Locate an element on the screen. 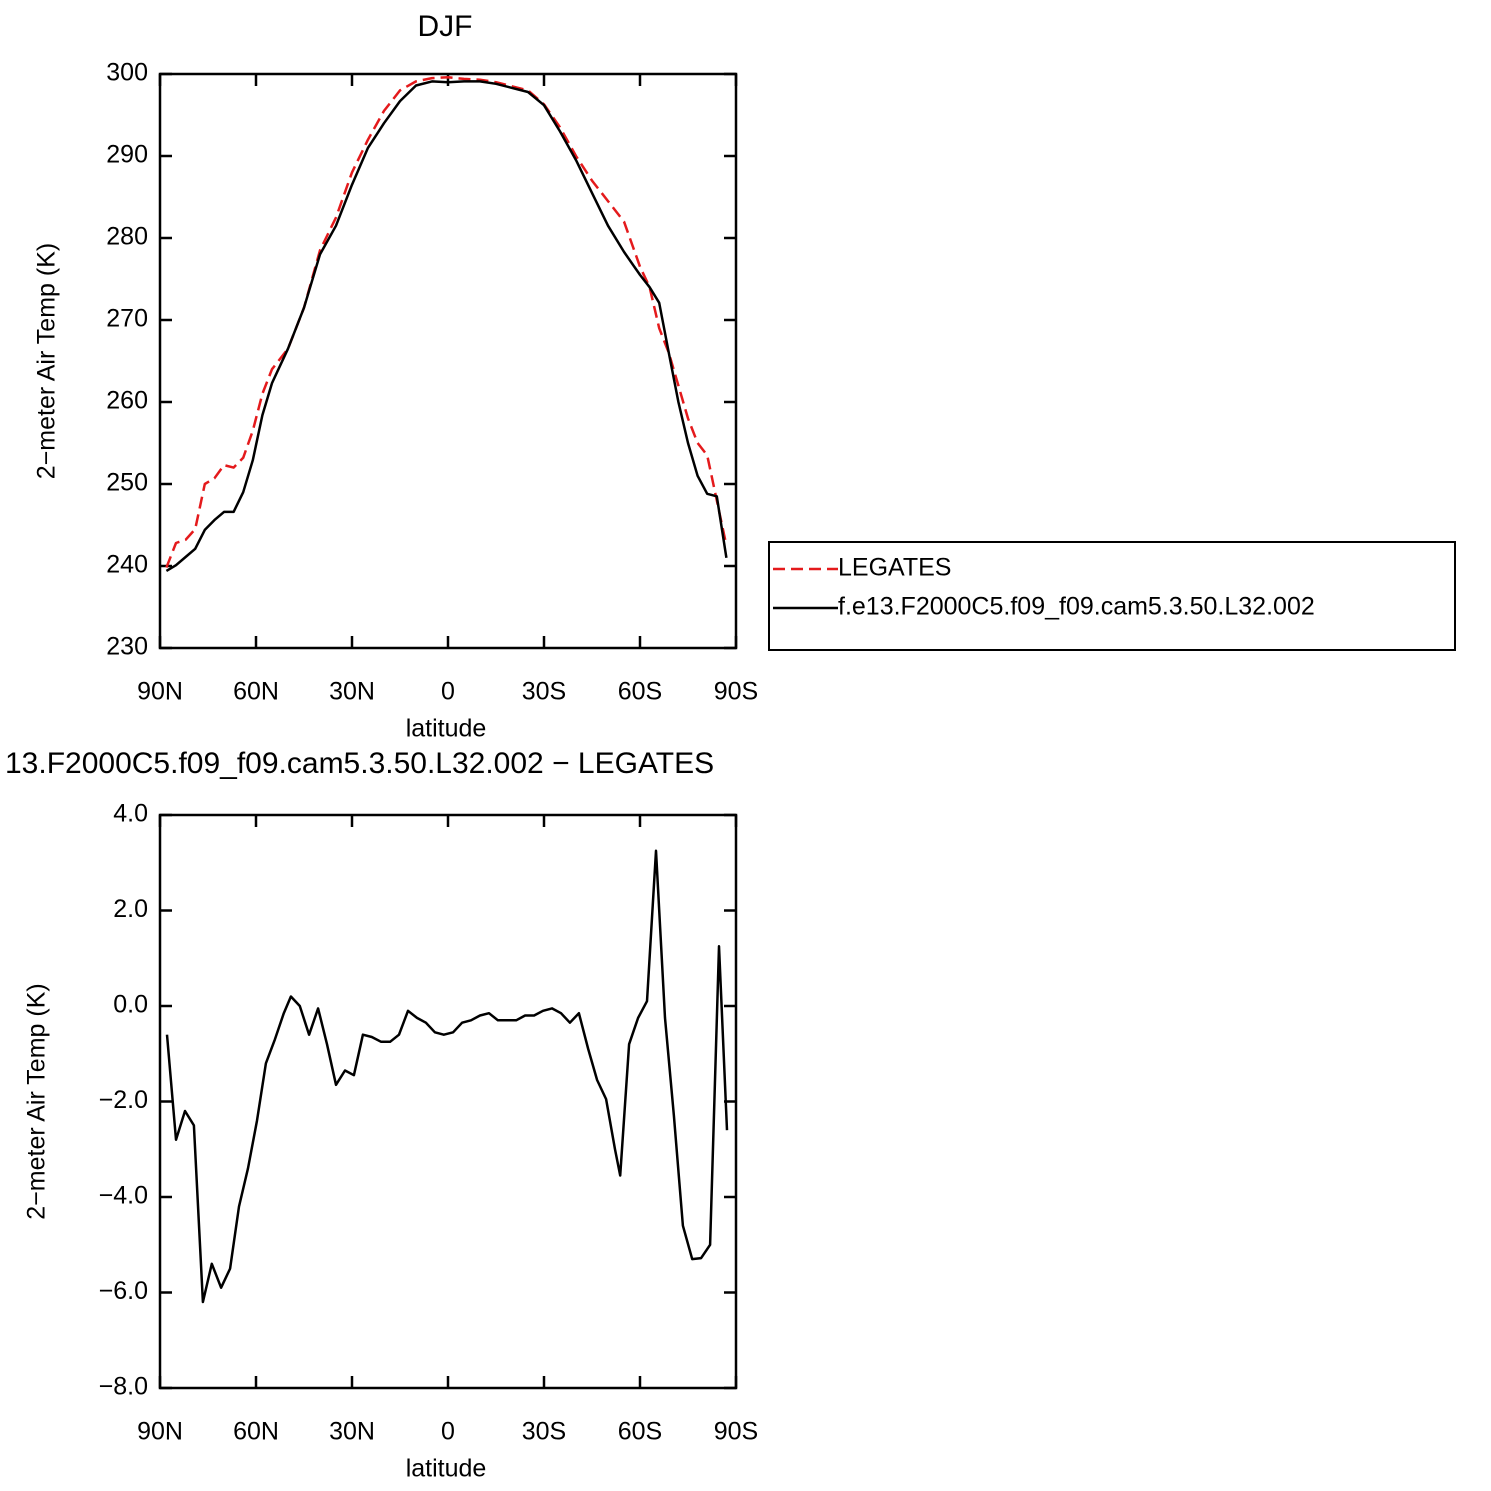 The width and height of the screenshot is (1491, 1491). y-tick-label: 0.0 is located at coordinates (130, 1005).